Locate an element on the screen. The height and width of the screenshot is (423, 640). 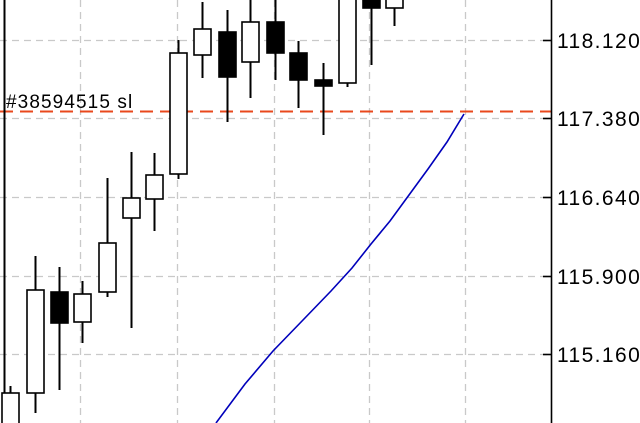
y-axis-label: 117.380 is located at coordinates (598, 119).